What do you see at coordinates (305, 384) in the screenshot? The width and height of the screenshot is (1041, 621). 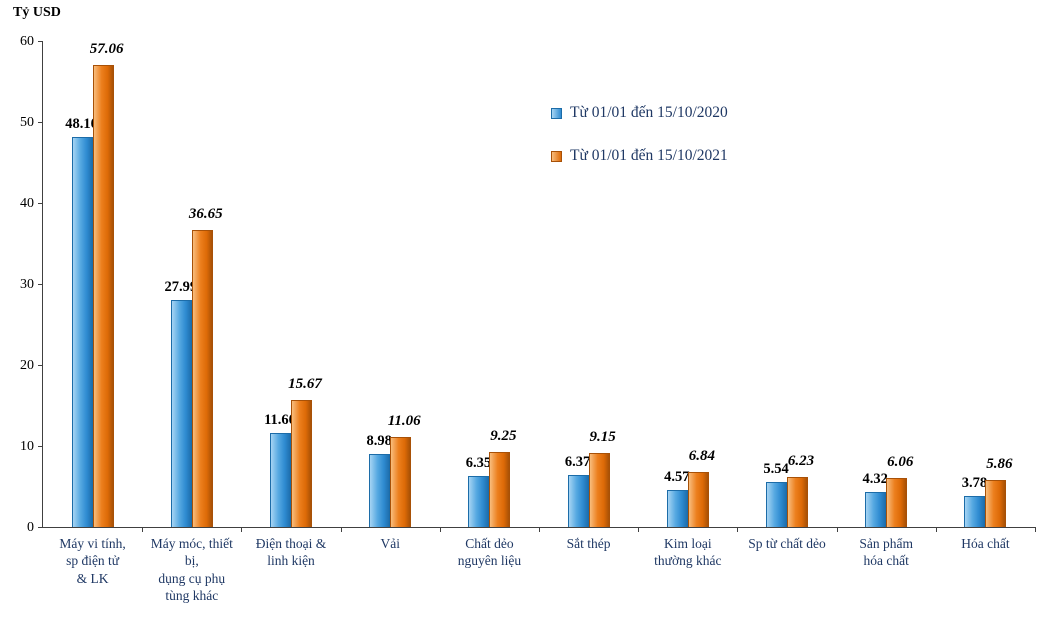 I see `value-label-2021: 15.67` at bounding box center [305, 384].